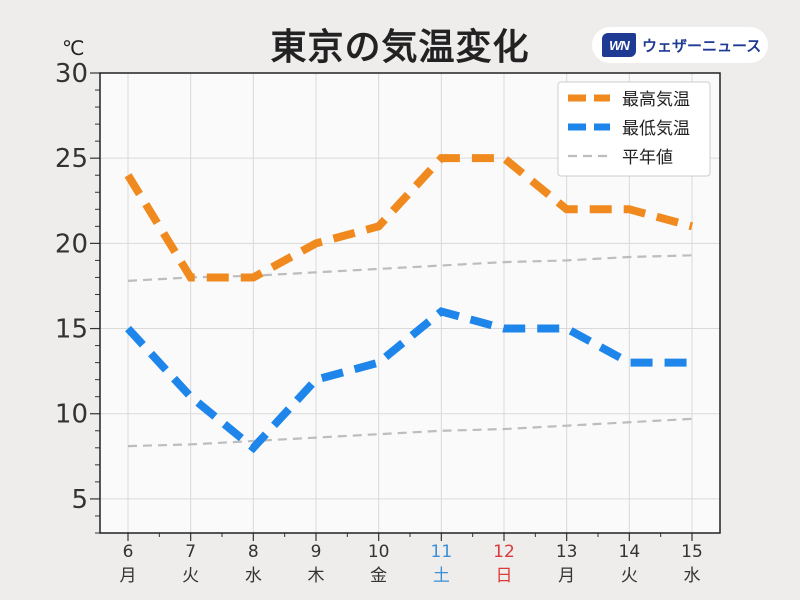 The height and width of the screenshot is (600, 800). I want to click on legend-label-normal: 平年値, so click(647, 158).